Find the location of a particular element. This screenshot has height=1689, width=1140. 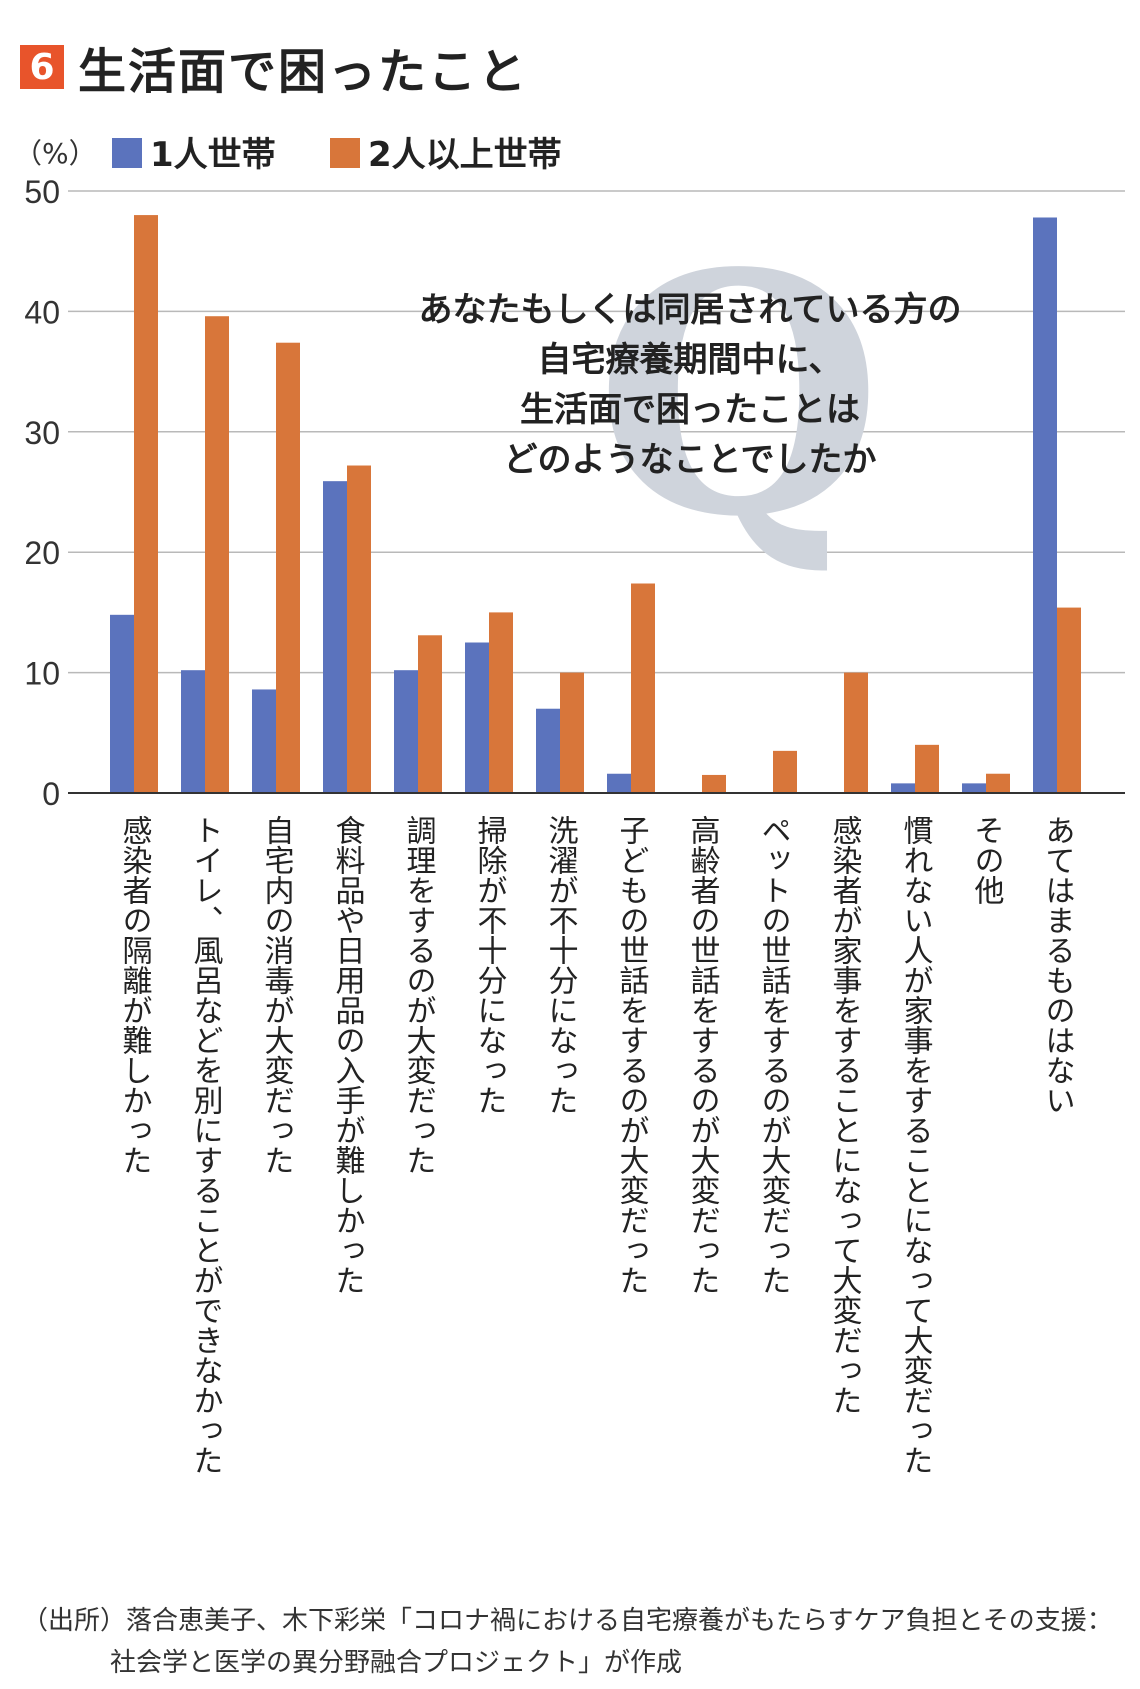

category-label: 自宅内の消毒が大変だった is located at coordinates (276, 995).